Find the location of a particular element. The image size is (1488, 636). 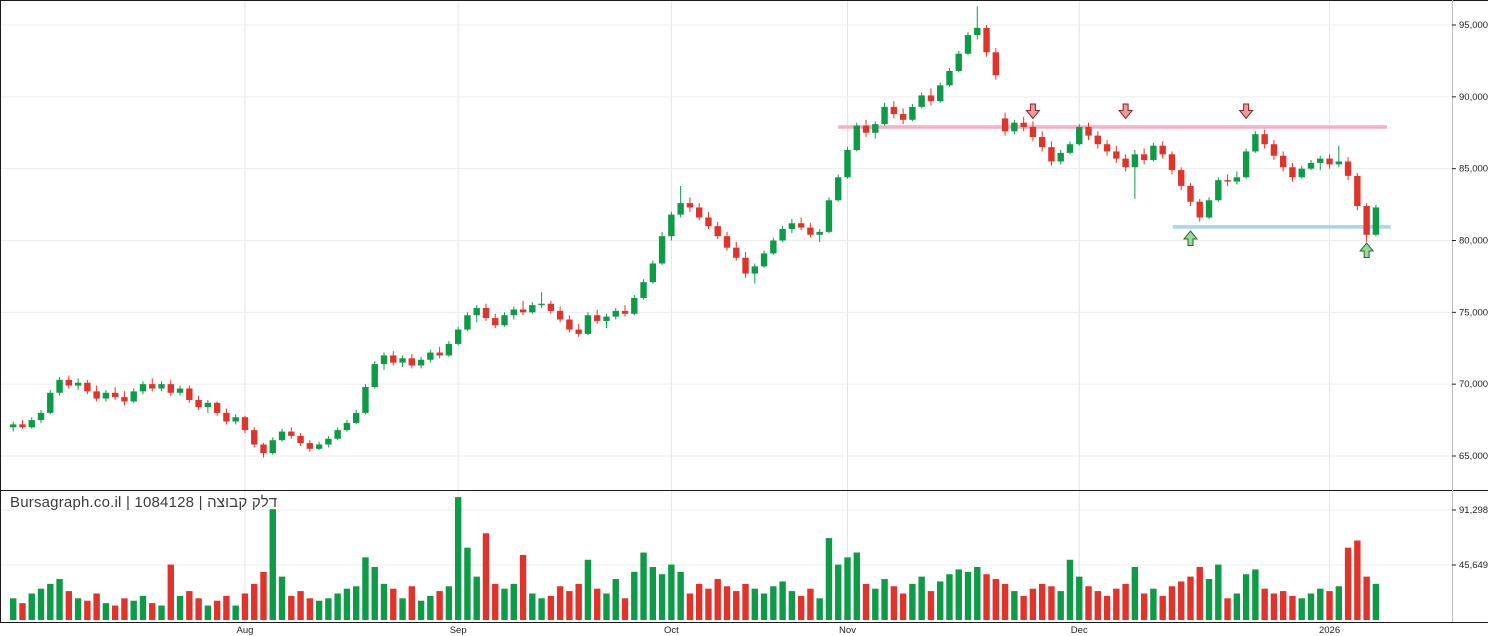

month-label: Sep is located at coordinates (458, 630).